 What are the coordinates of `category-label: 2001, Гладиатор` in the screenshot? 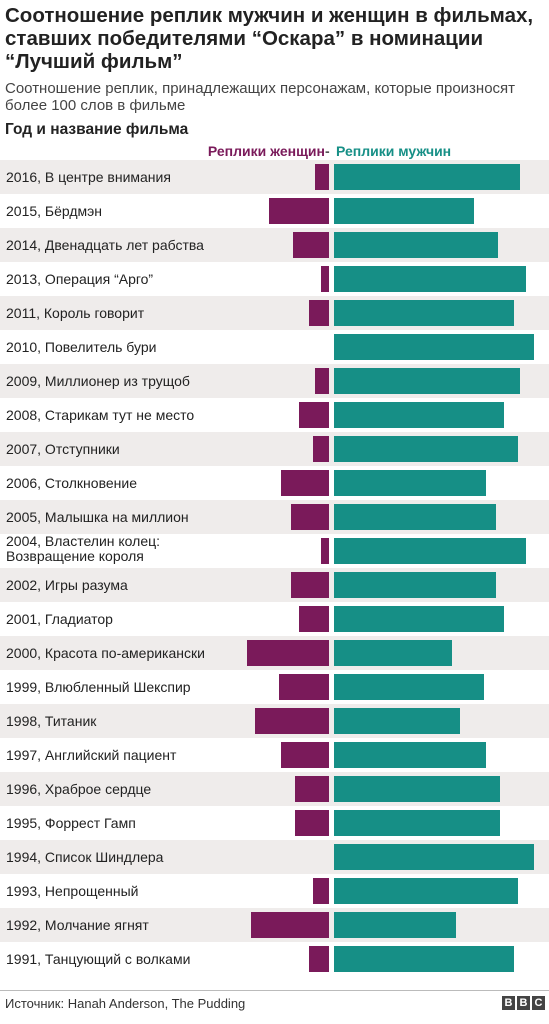 It's located at (59, 619).